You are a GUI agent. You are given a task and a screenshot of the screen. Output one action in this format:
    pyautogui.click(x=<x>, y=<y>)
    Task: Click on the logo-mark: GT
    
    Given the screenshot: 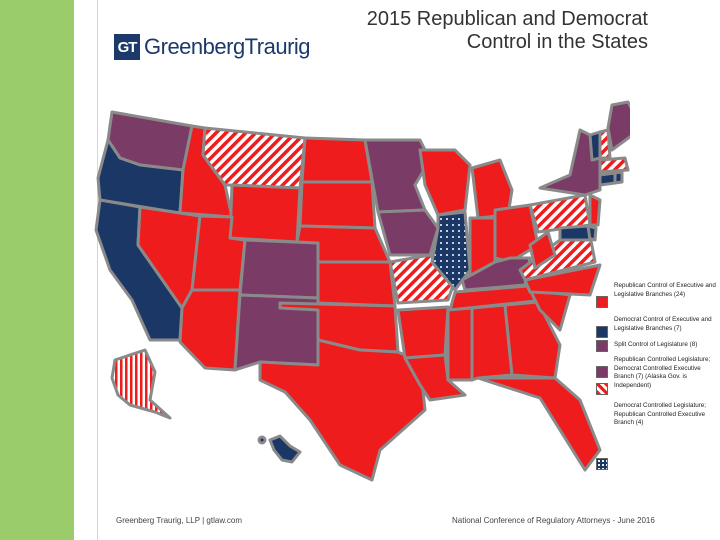 What is the action you would take?
    pyautogui.click(x=127, y=47)
    